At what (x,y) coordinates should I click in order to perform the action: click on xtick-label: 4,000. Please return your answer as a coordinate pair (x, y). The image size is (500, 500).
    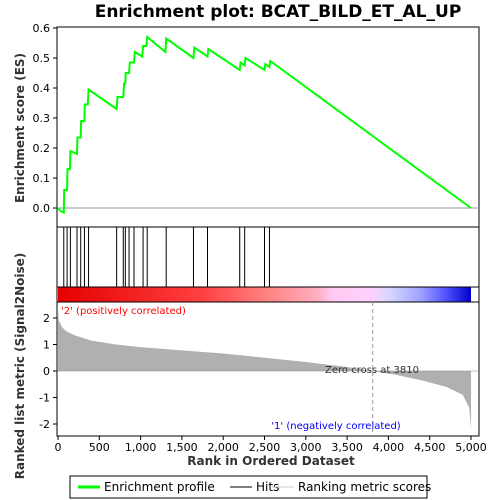
    Looking at the image, I should click on (389, 447).